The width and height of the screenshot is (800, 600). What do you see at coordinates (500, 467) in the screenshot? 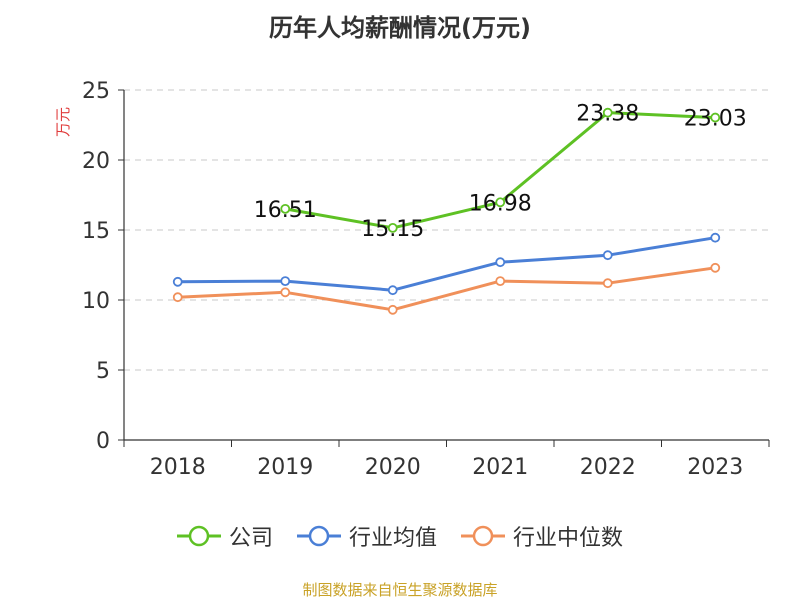
I see `x-tick-label: 2021` at bounding box center [500, 467].